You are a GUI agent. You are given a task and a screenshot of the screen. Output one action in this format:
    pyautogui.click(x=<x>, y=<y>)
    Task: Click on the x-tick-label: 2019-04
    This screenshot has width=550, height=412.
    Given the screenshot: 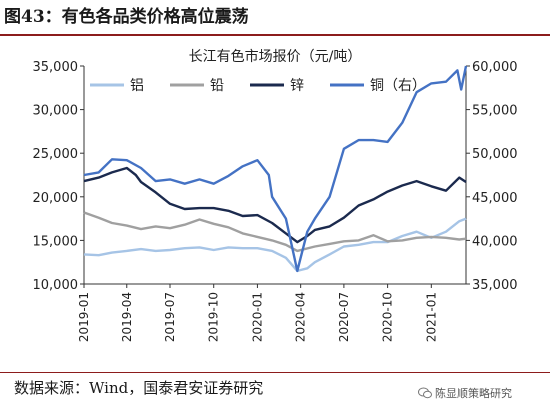 What is the action you would take?
    pyautogui.click(x=127, y=317)
    